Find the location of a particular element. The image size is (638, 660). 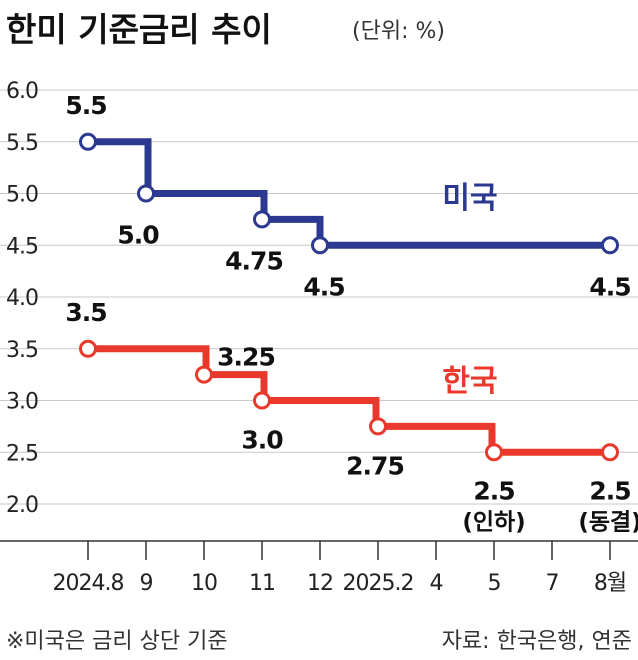

series-name: 한국 is located at coordinates (469, 381).